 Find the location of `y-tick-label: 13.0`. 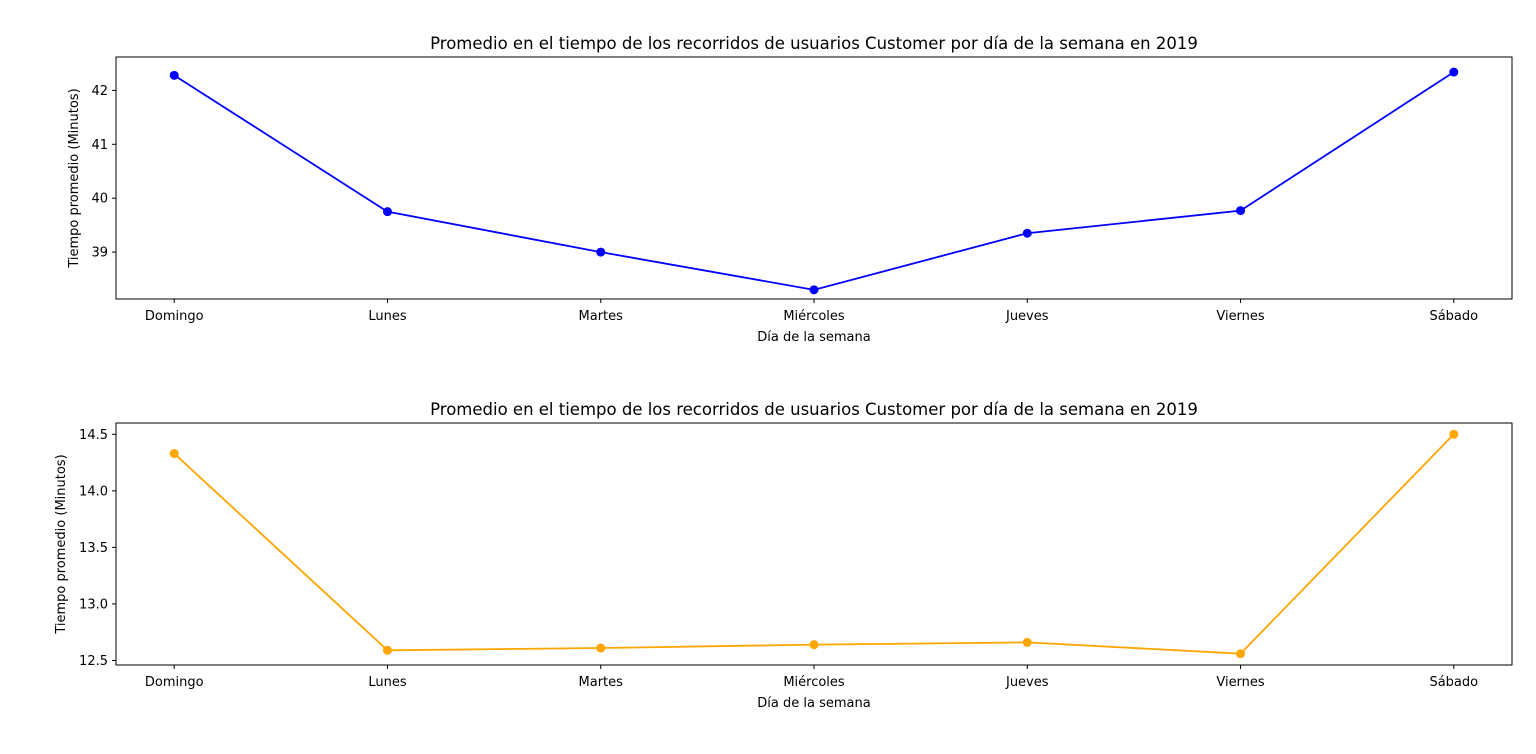

y-tick-label: 13.0 is located at coordinates (93, 604).